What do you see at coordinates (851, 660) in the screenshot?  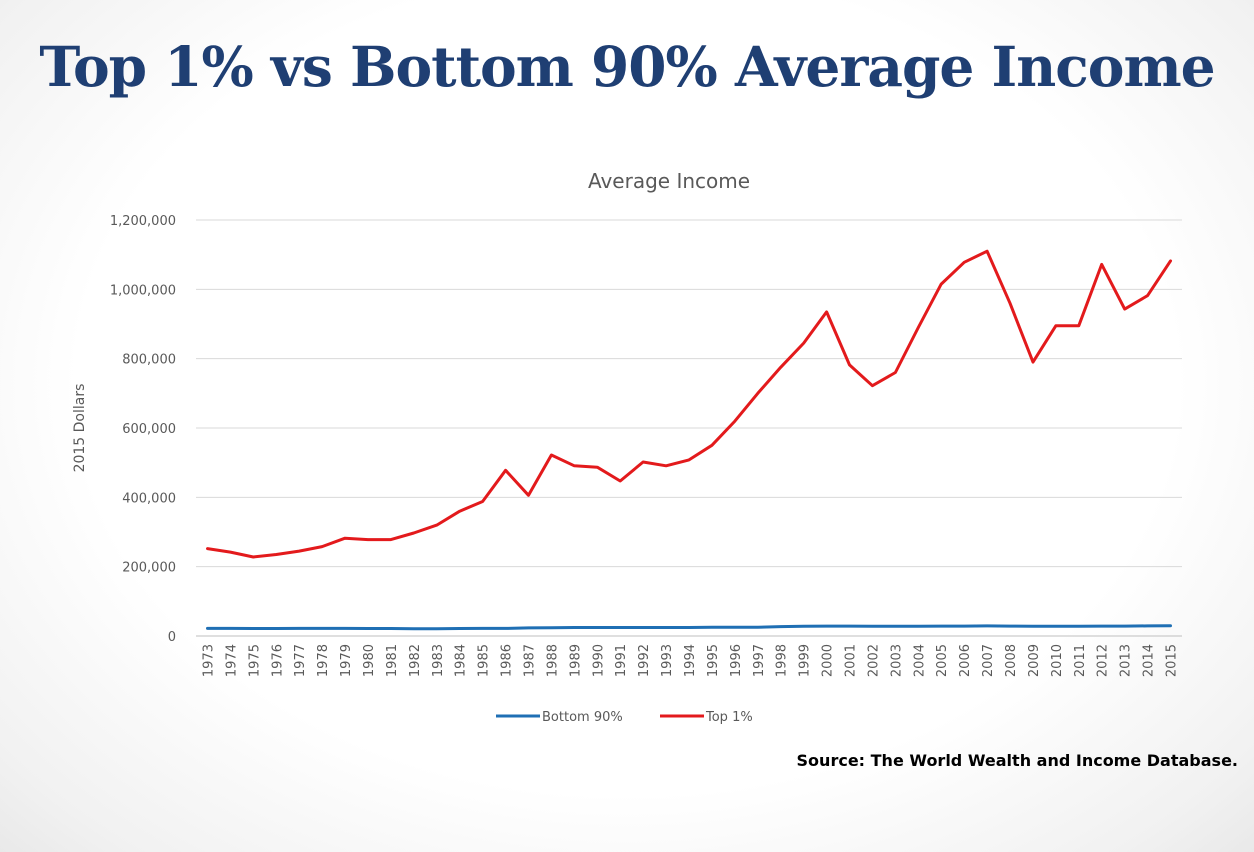 I see `x-tick-label: 2001` at bounding box center [851, 660].